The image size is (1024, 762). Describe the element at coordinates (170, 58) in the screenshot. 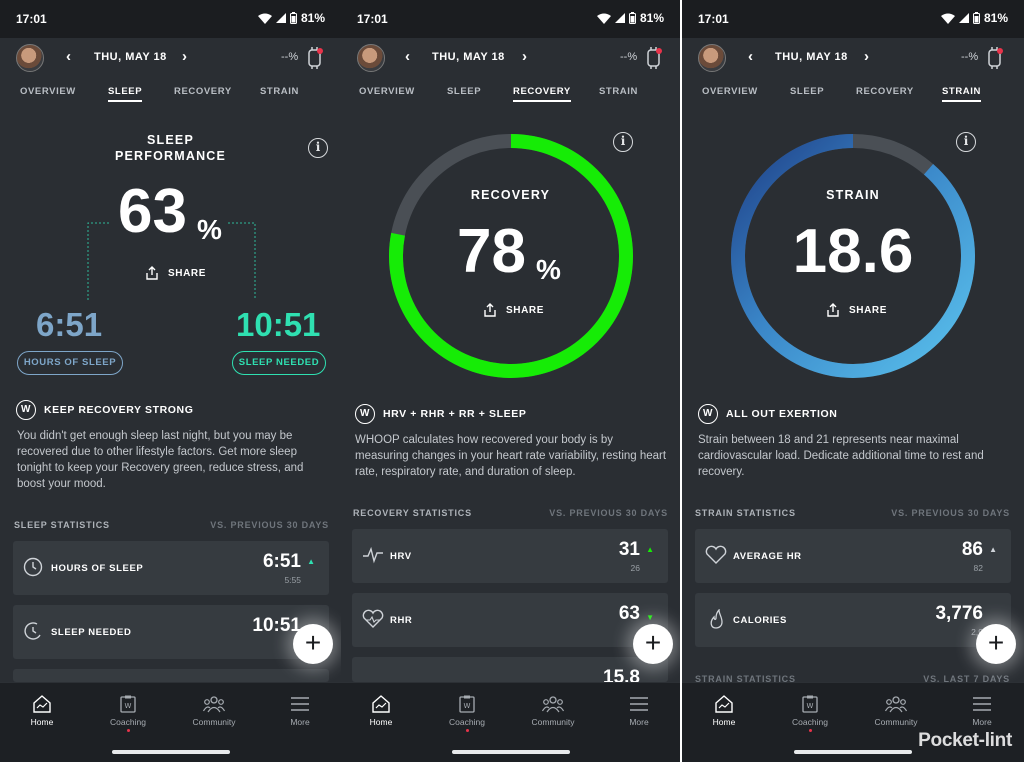

I see `date-bar: ‹ THU, MAY 18 › --%` at that location.